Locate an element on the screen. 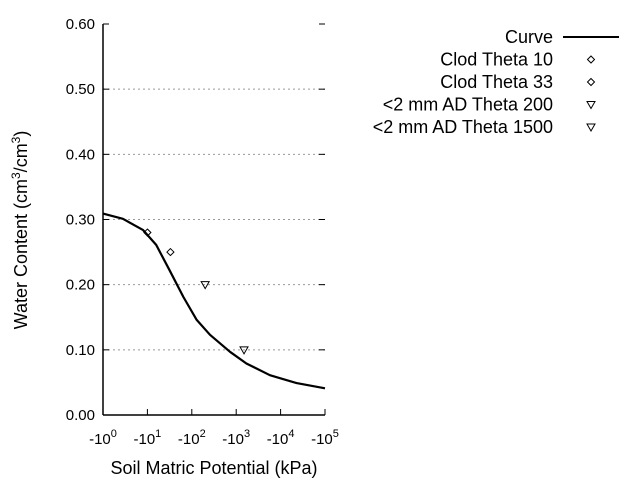  y-tick-label: 0.50 is located at coordinates (80, 89).